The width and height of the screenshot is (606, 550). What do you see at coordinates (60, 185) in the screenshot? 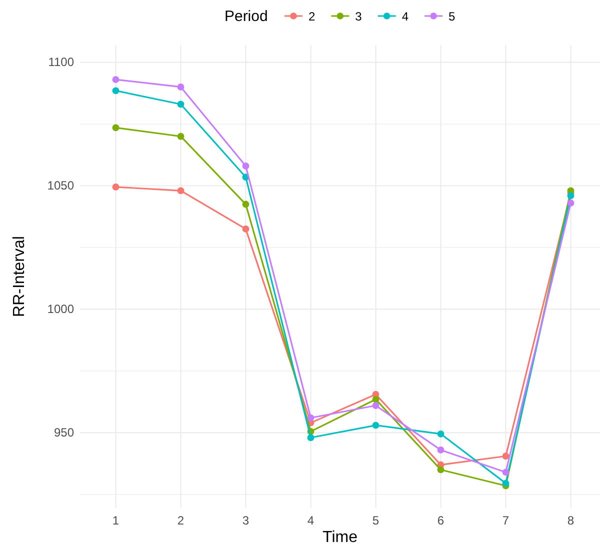
I see `y-tick-label: 1050` at bounding box center [60, 185].